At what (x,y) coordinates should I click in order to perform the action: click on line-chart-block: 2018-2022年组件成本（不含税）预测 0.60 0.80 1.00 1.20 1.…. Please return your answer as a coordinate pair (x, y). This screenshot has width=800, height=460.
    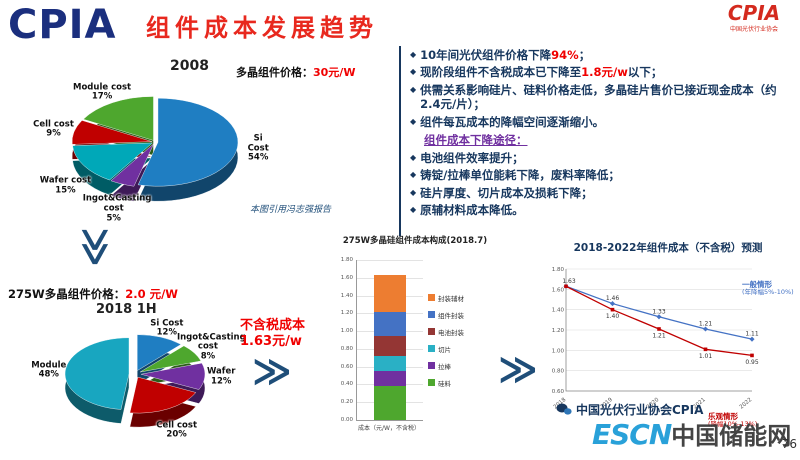
    Looking at the image, I should click on (668, 342).